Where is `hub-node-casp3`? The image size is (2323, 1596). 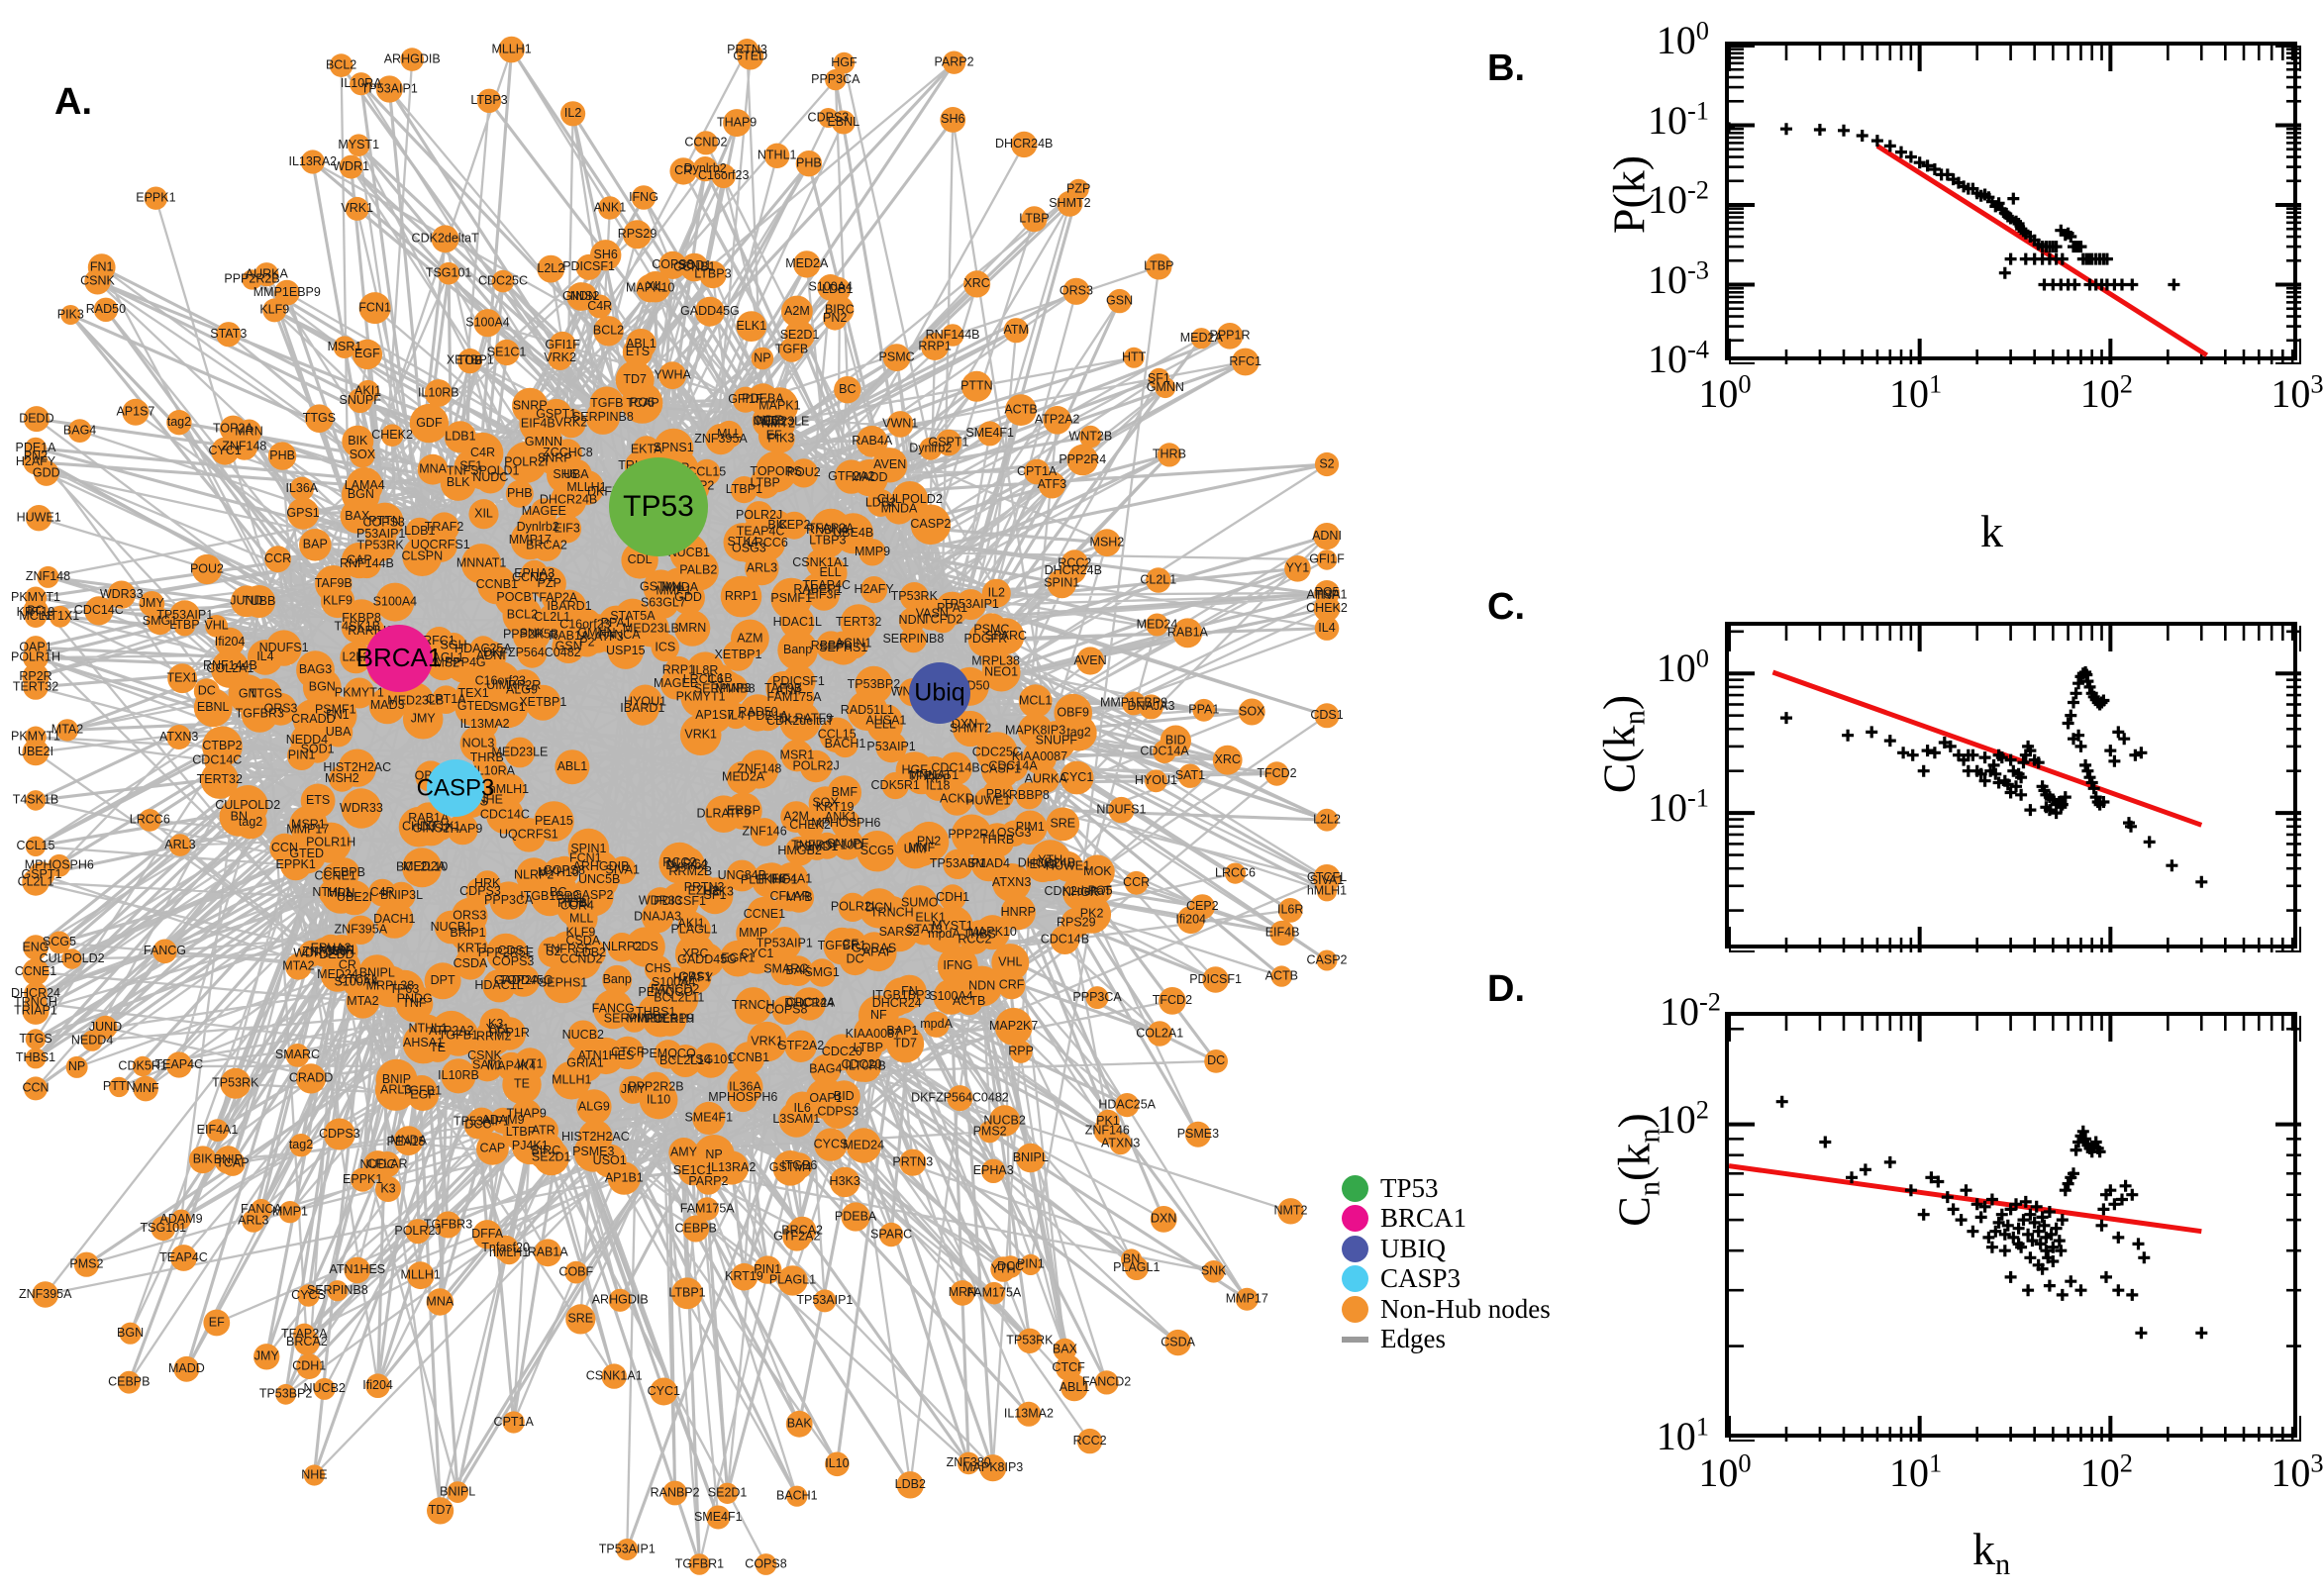
hub-node-casp3 is located at coordinates (456, 788).